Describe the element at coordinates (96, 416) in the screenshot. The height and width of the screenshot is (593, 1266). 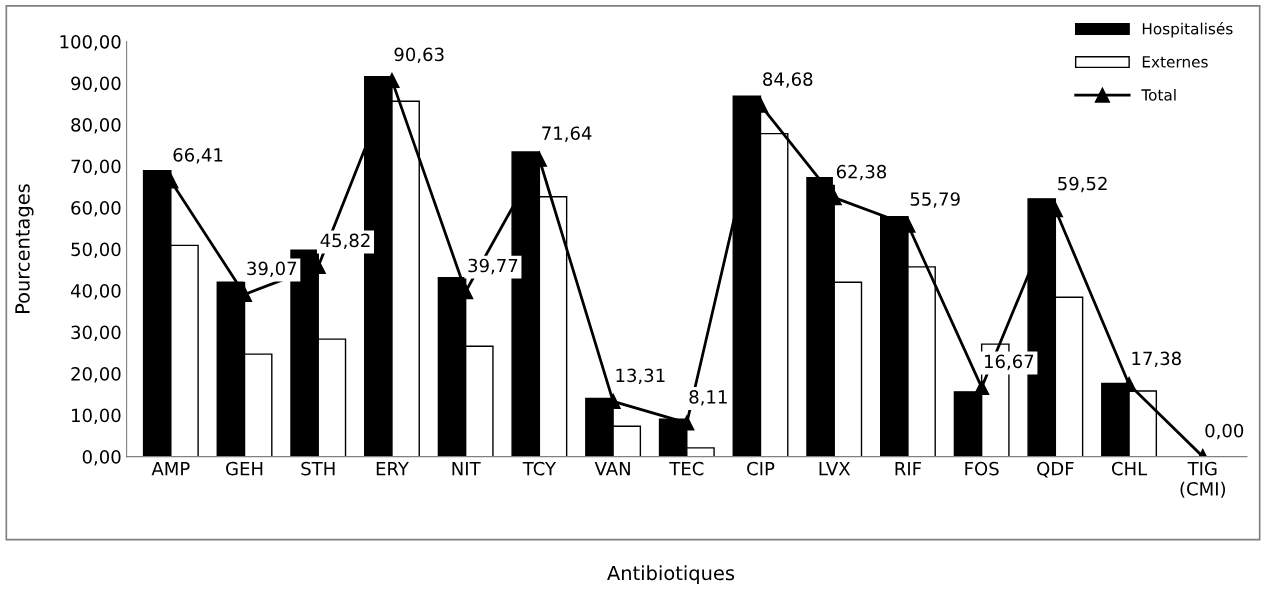
I see `y-tick-label: 10,00` at that location.